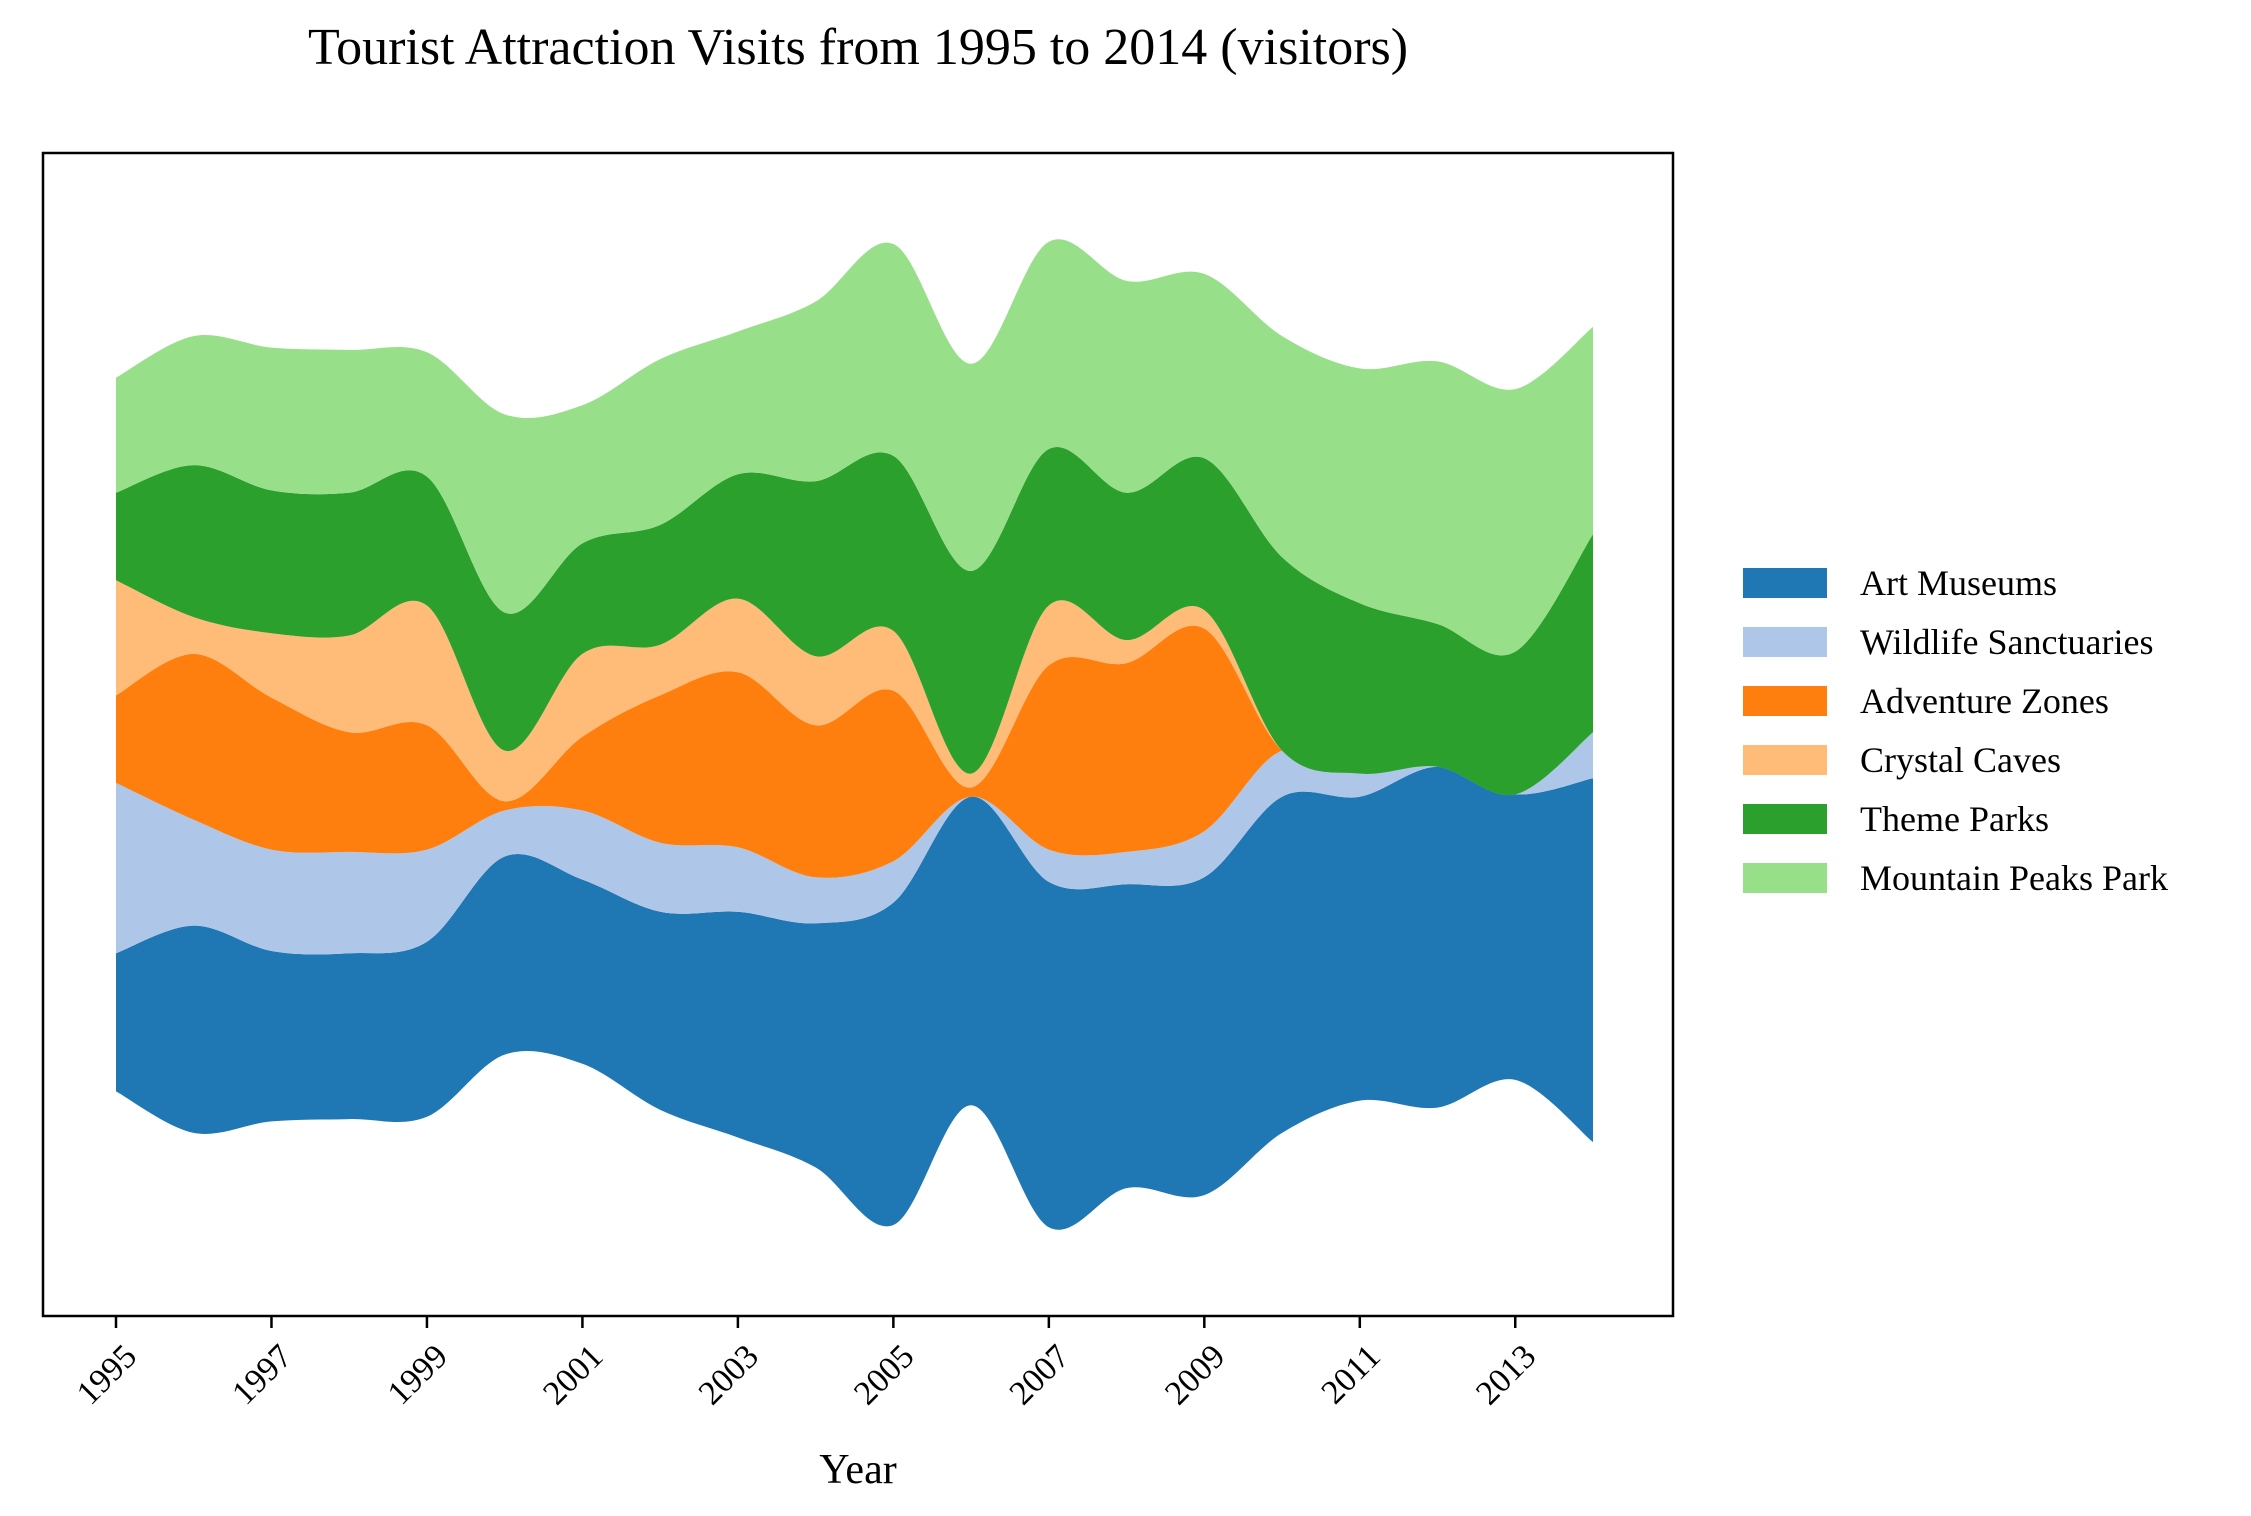  Describe the element at coordinates (806, 1364) in the screenshot. I see `x-axis-ticks: 1995 1997 1999 2001 2003 2005 2007 2009 2011 2013` at that location.